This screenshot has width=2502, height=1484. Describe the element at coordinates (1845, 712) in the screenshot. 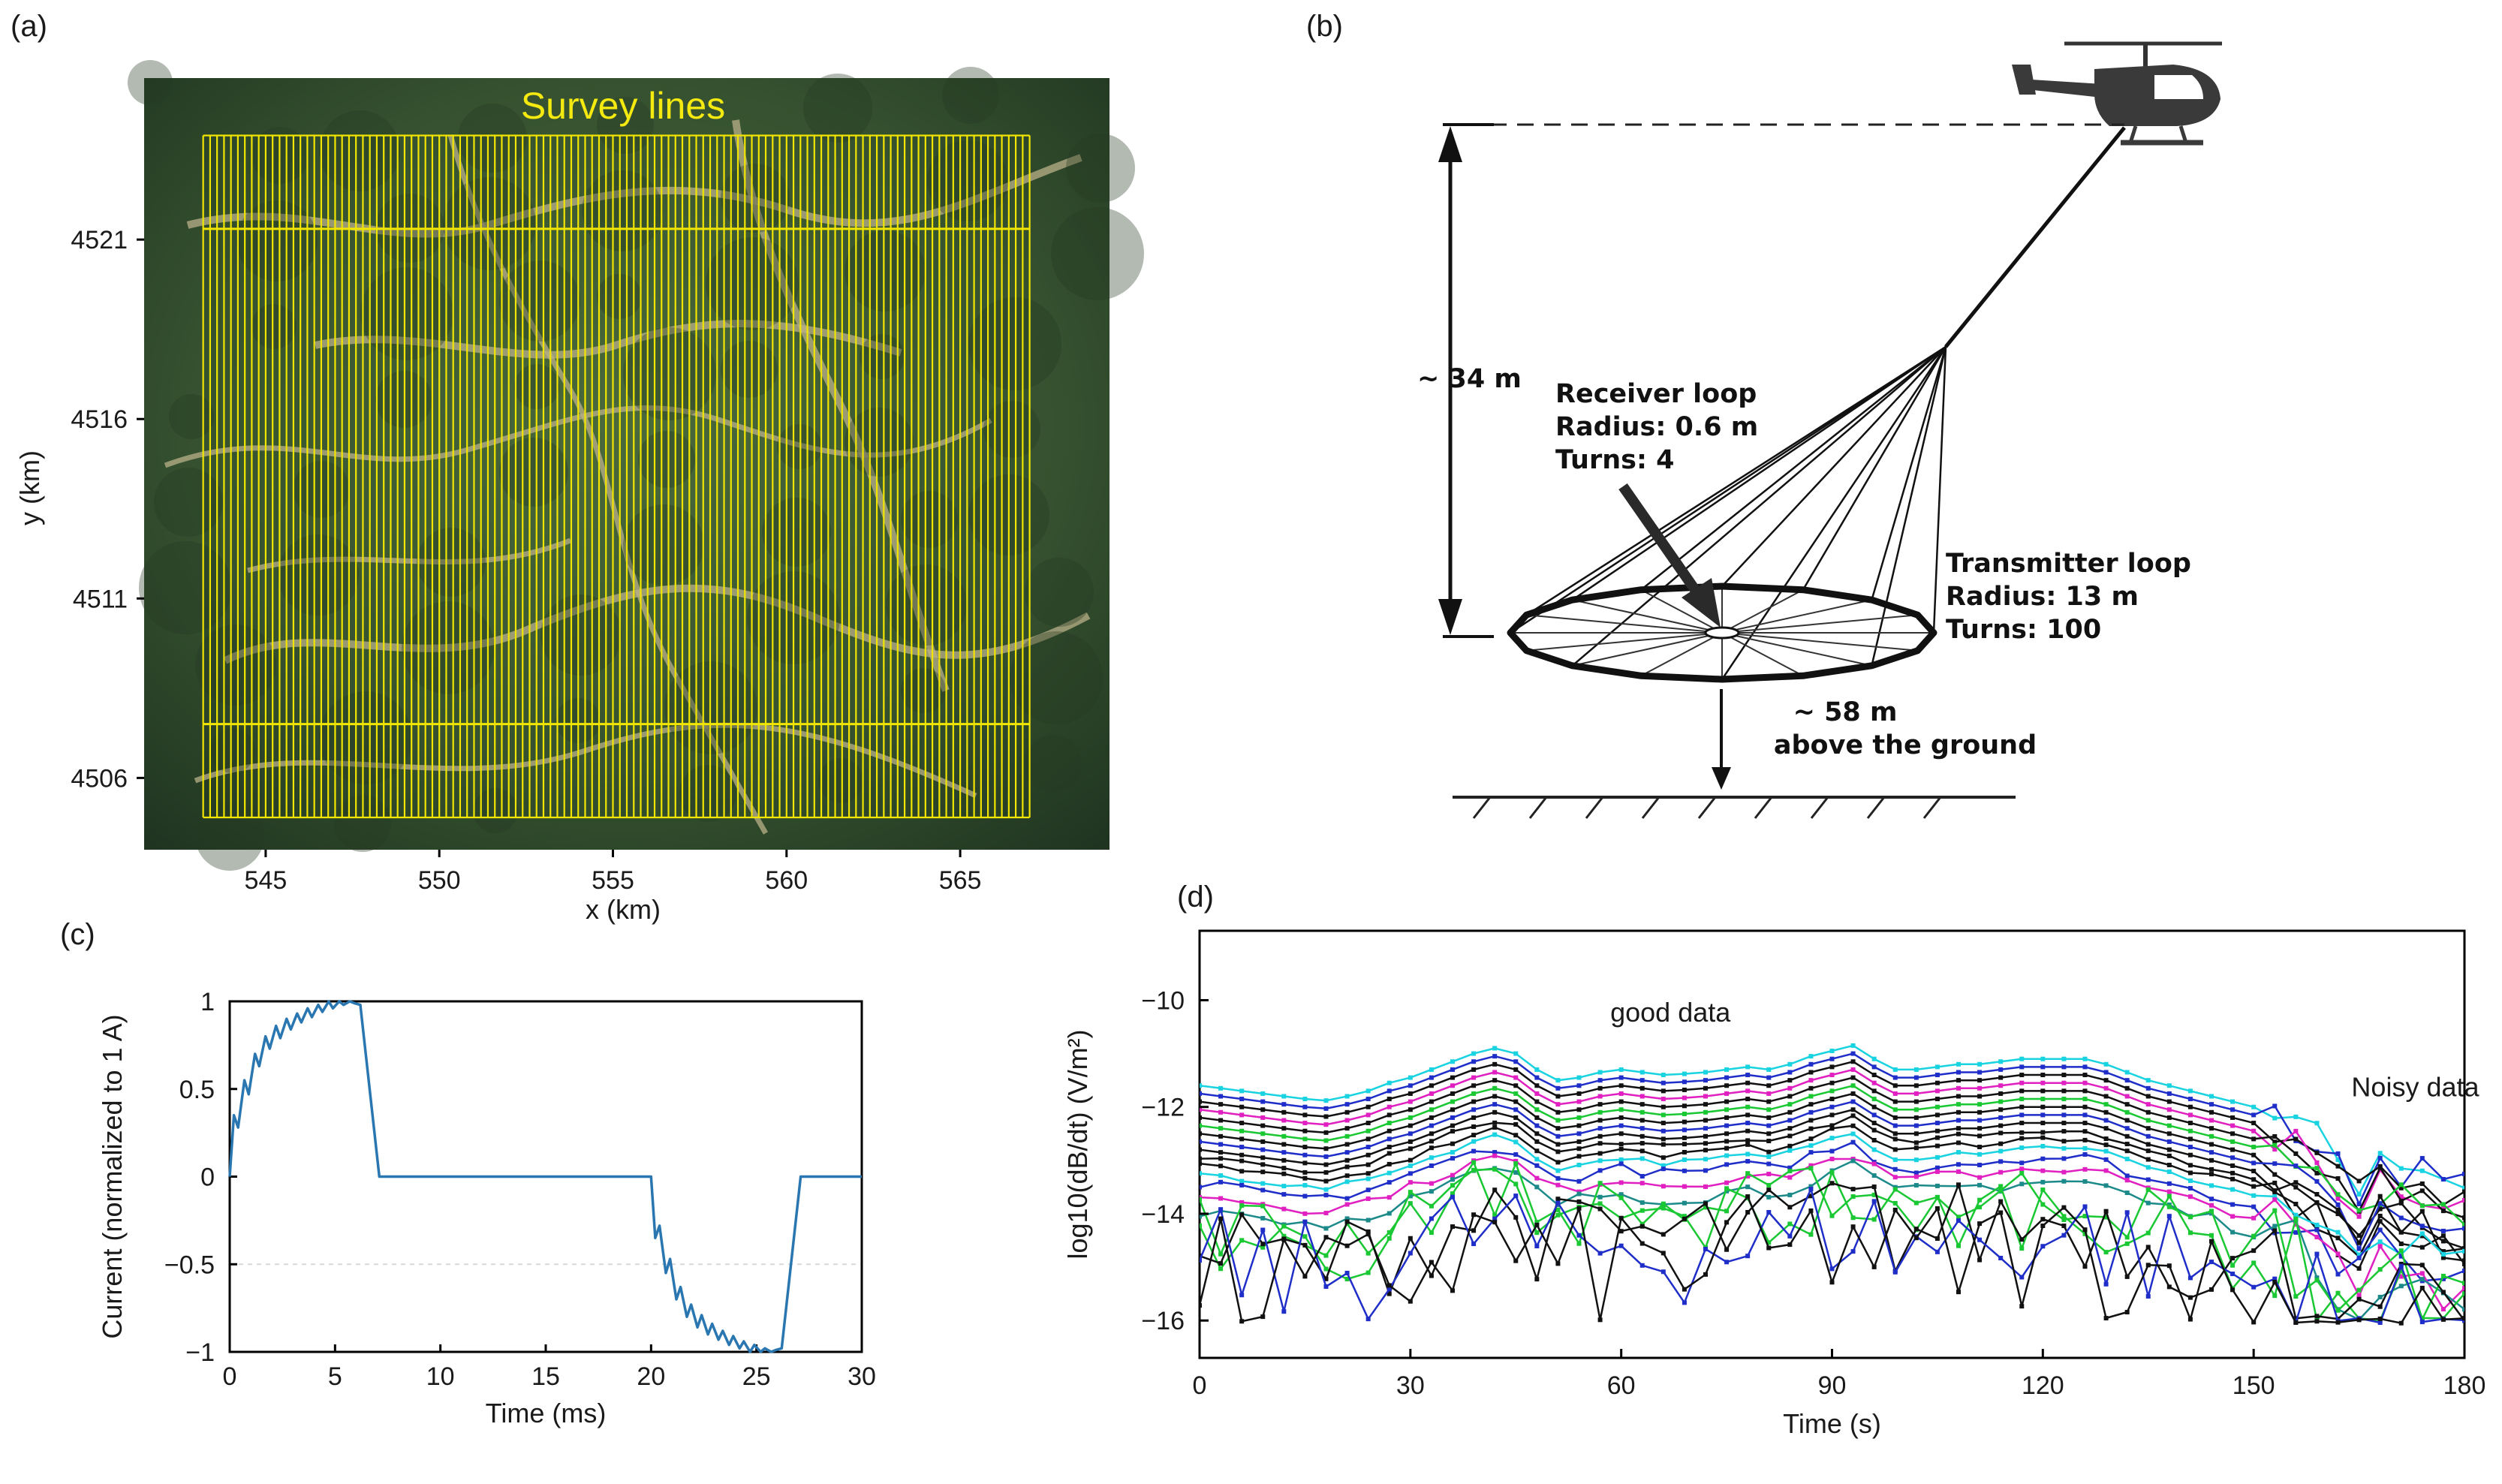

I see `ground-height-label: ~ 58 m` at that location.